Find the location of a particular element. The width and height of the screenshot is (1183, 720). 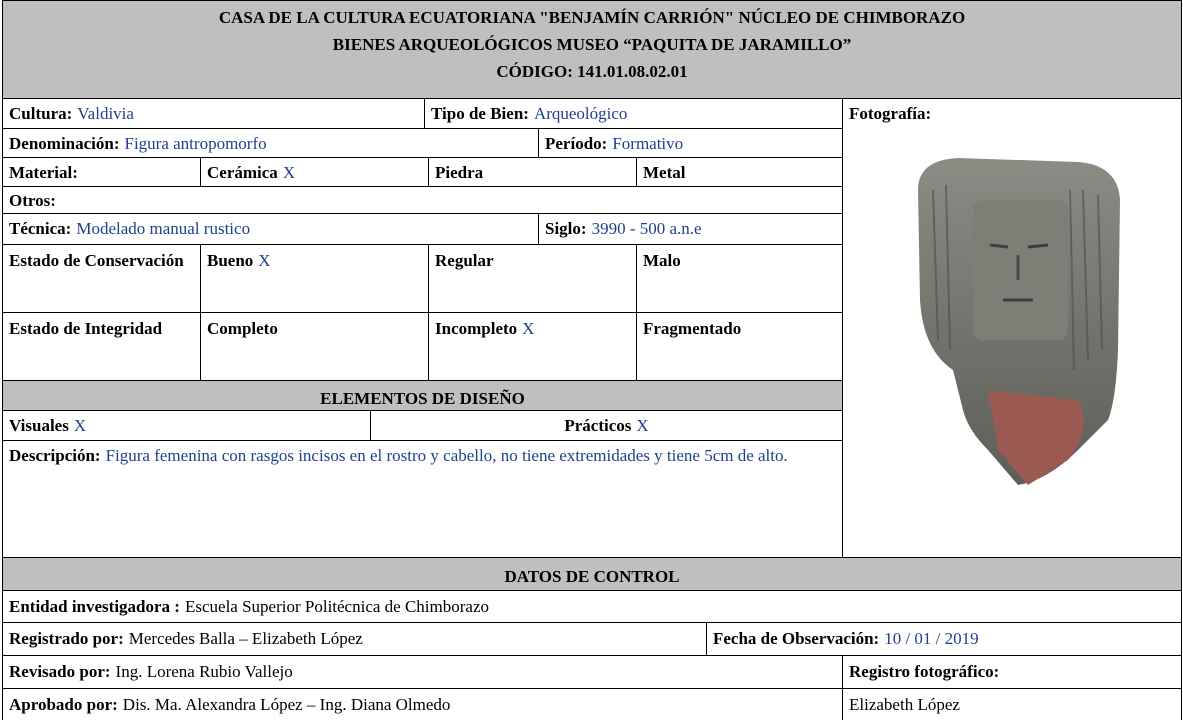

field-label: Piedra is located at coordinates (459, 172).